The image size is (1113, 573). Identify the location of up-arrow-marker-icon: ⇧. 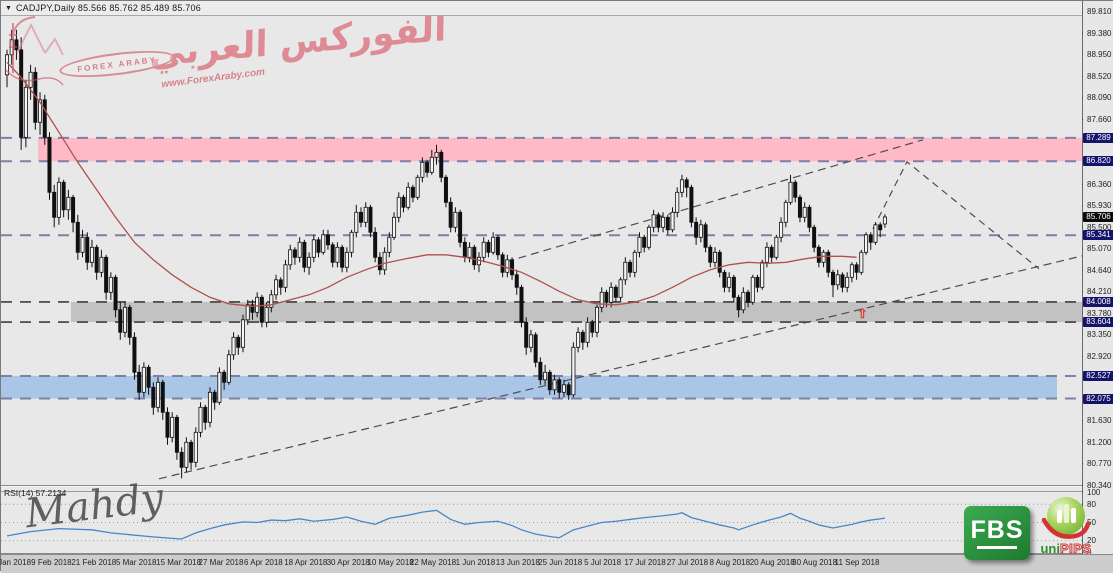
(862, 314).